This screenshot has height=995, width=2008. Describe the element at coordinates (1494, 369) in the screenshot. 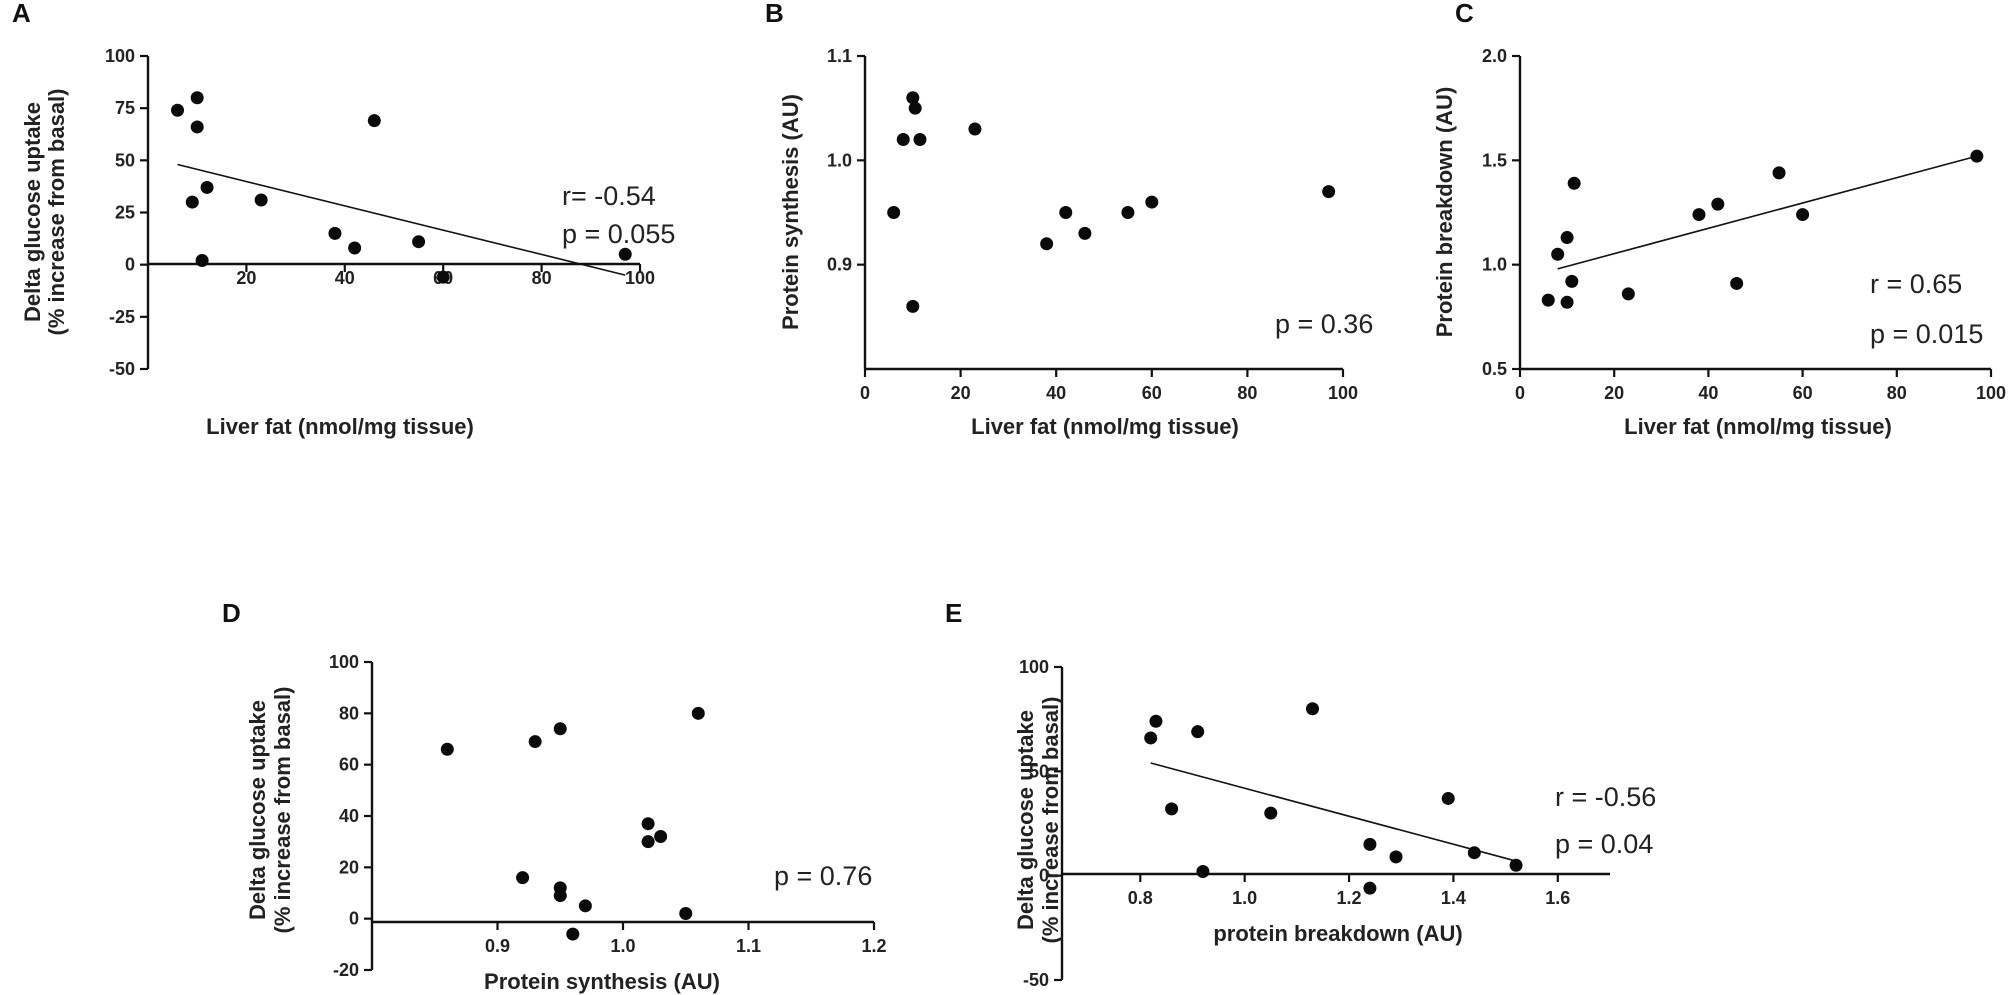

I see `y-tick-label: 0.5` at that location.